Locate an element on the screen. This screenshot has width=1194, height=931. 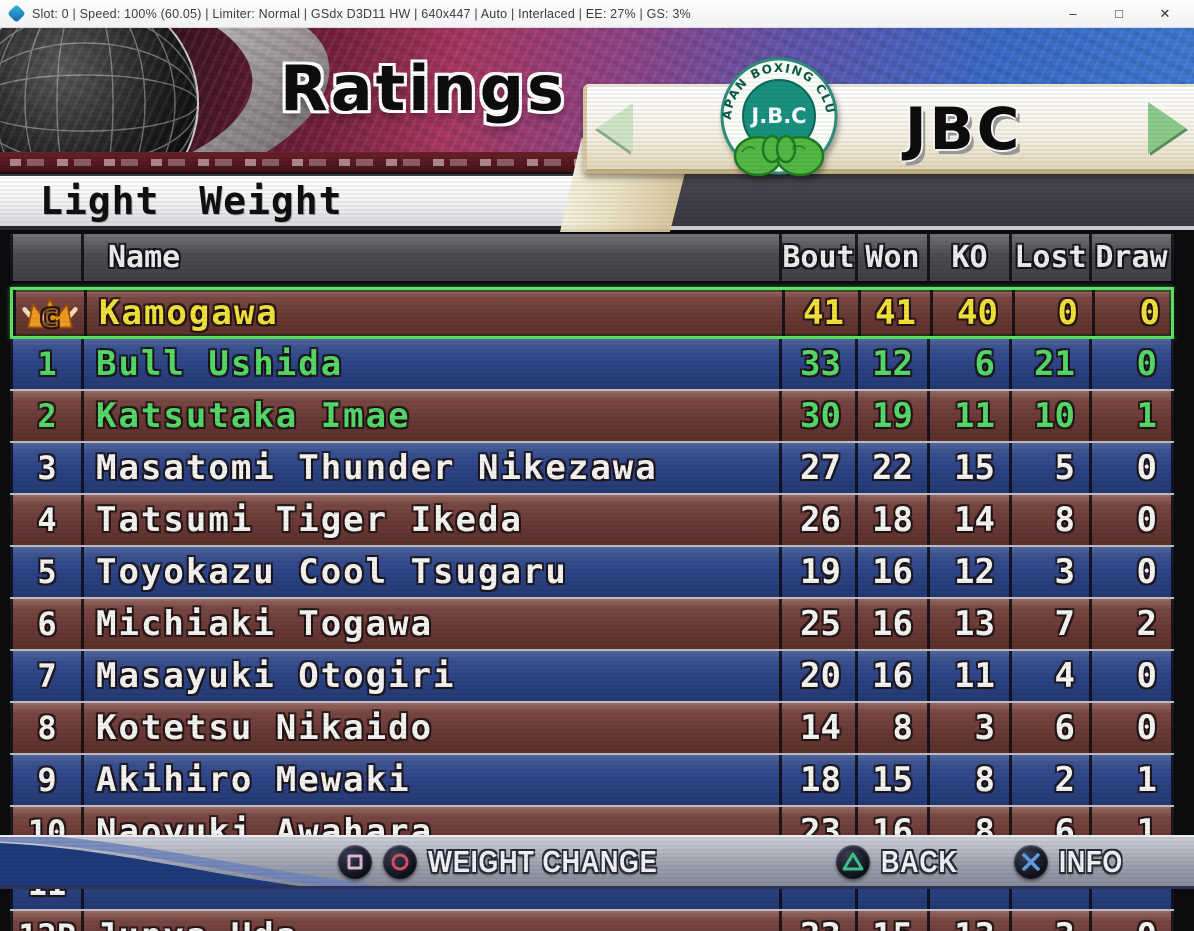
previous-organization-arrow is located at coordinates (615, 128).